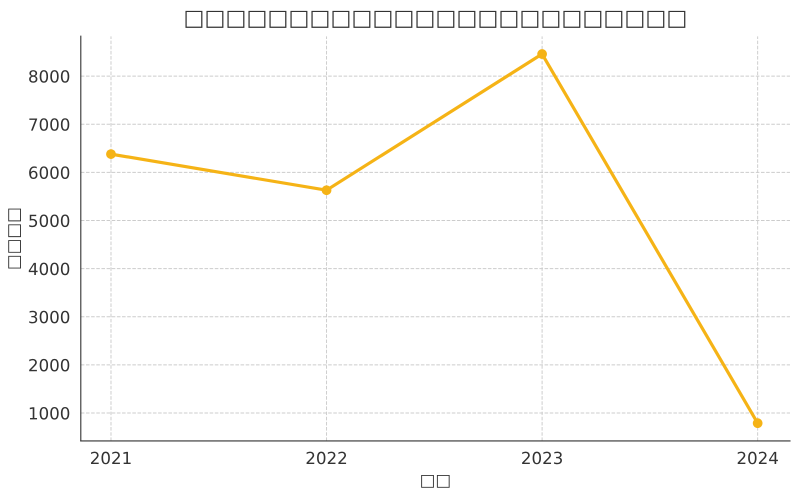 This screenshot has width=800, height=496. I want to click on x-axis-title: □□, so click(435, 481).